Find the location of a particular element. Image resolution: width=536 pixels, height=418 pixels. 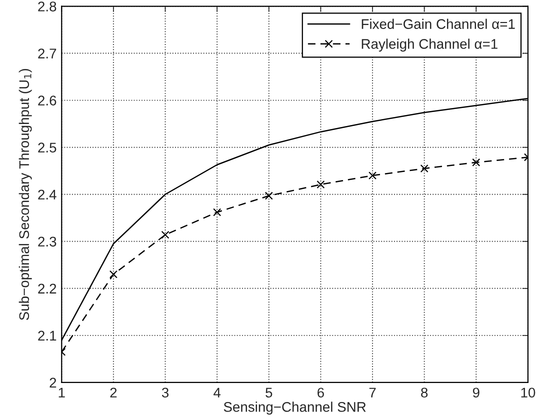

x-tick-label: 3 is located at coordinates (165, 393).